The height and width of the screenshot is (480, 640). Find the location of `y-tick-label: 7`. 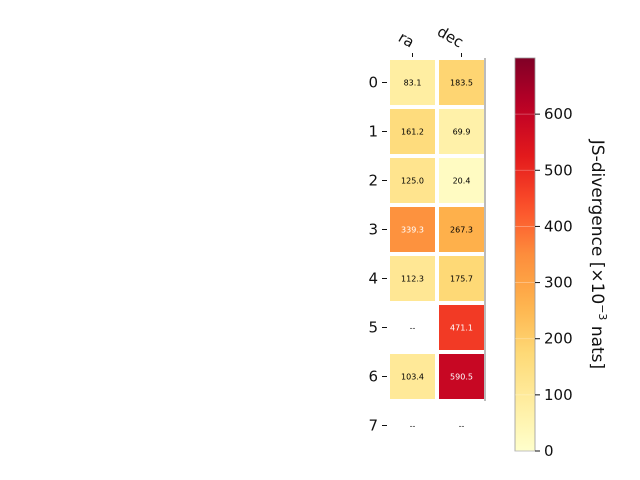

y-tick-label: 7 is located at coordinates (373, 426).